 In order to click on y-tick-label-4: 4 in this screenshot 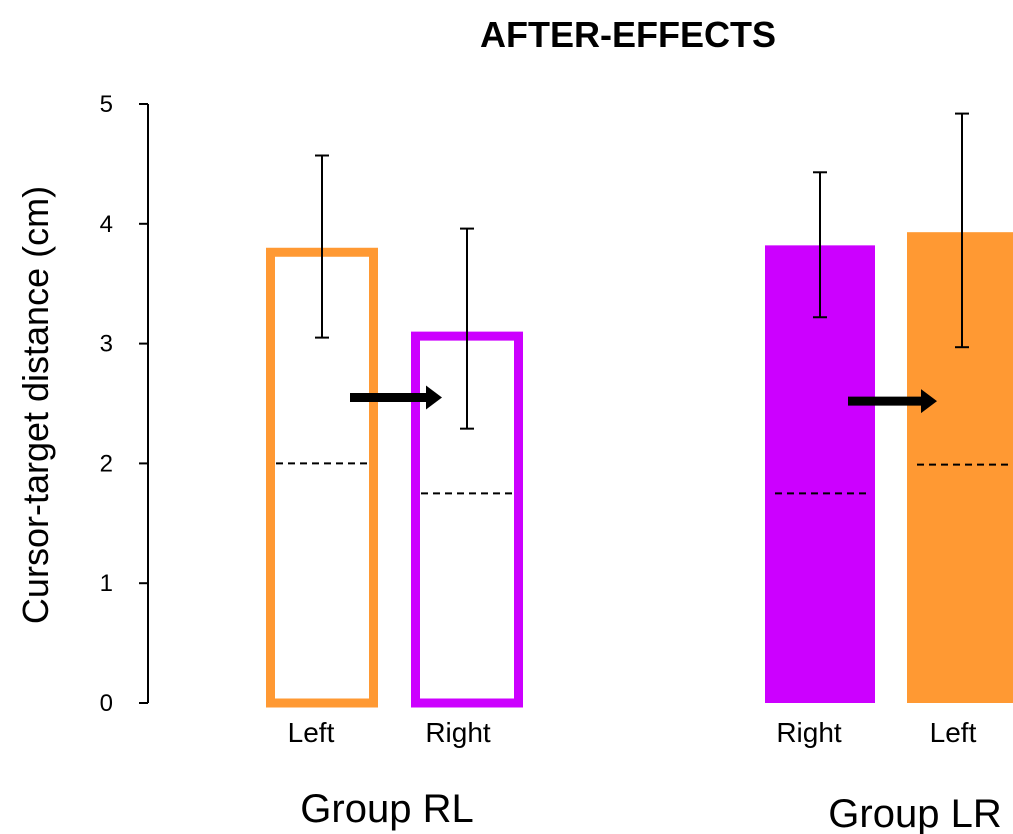, I will do `click(106, 224)`.